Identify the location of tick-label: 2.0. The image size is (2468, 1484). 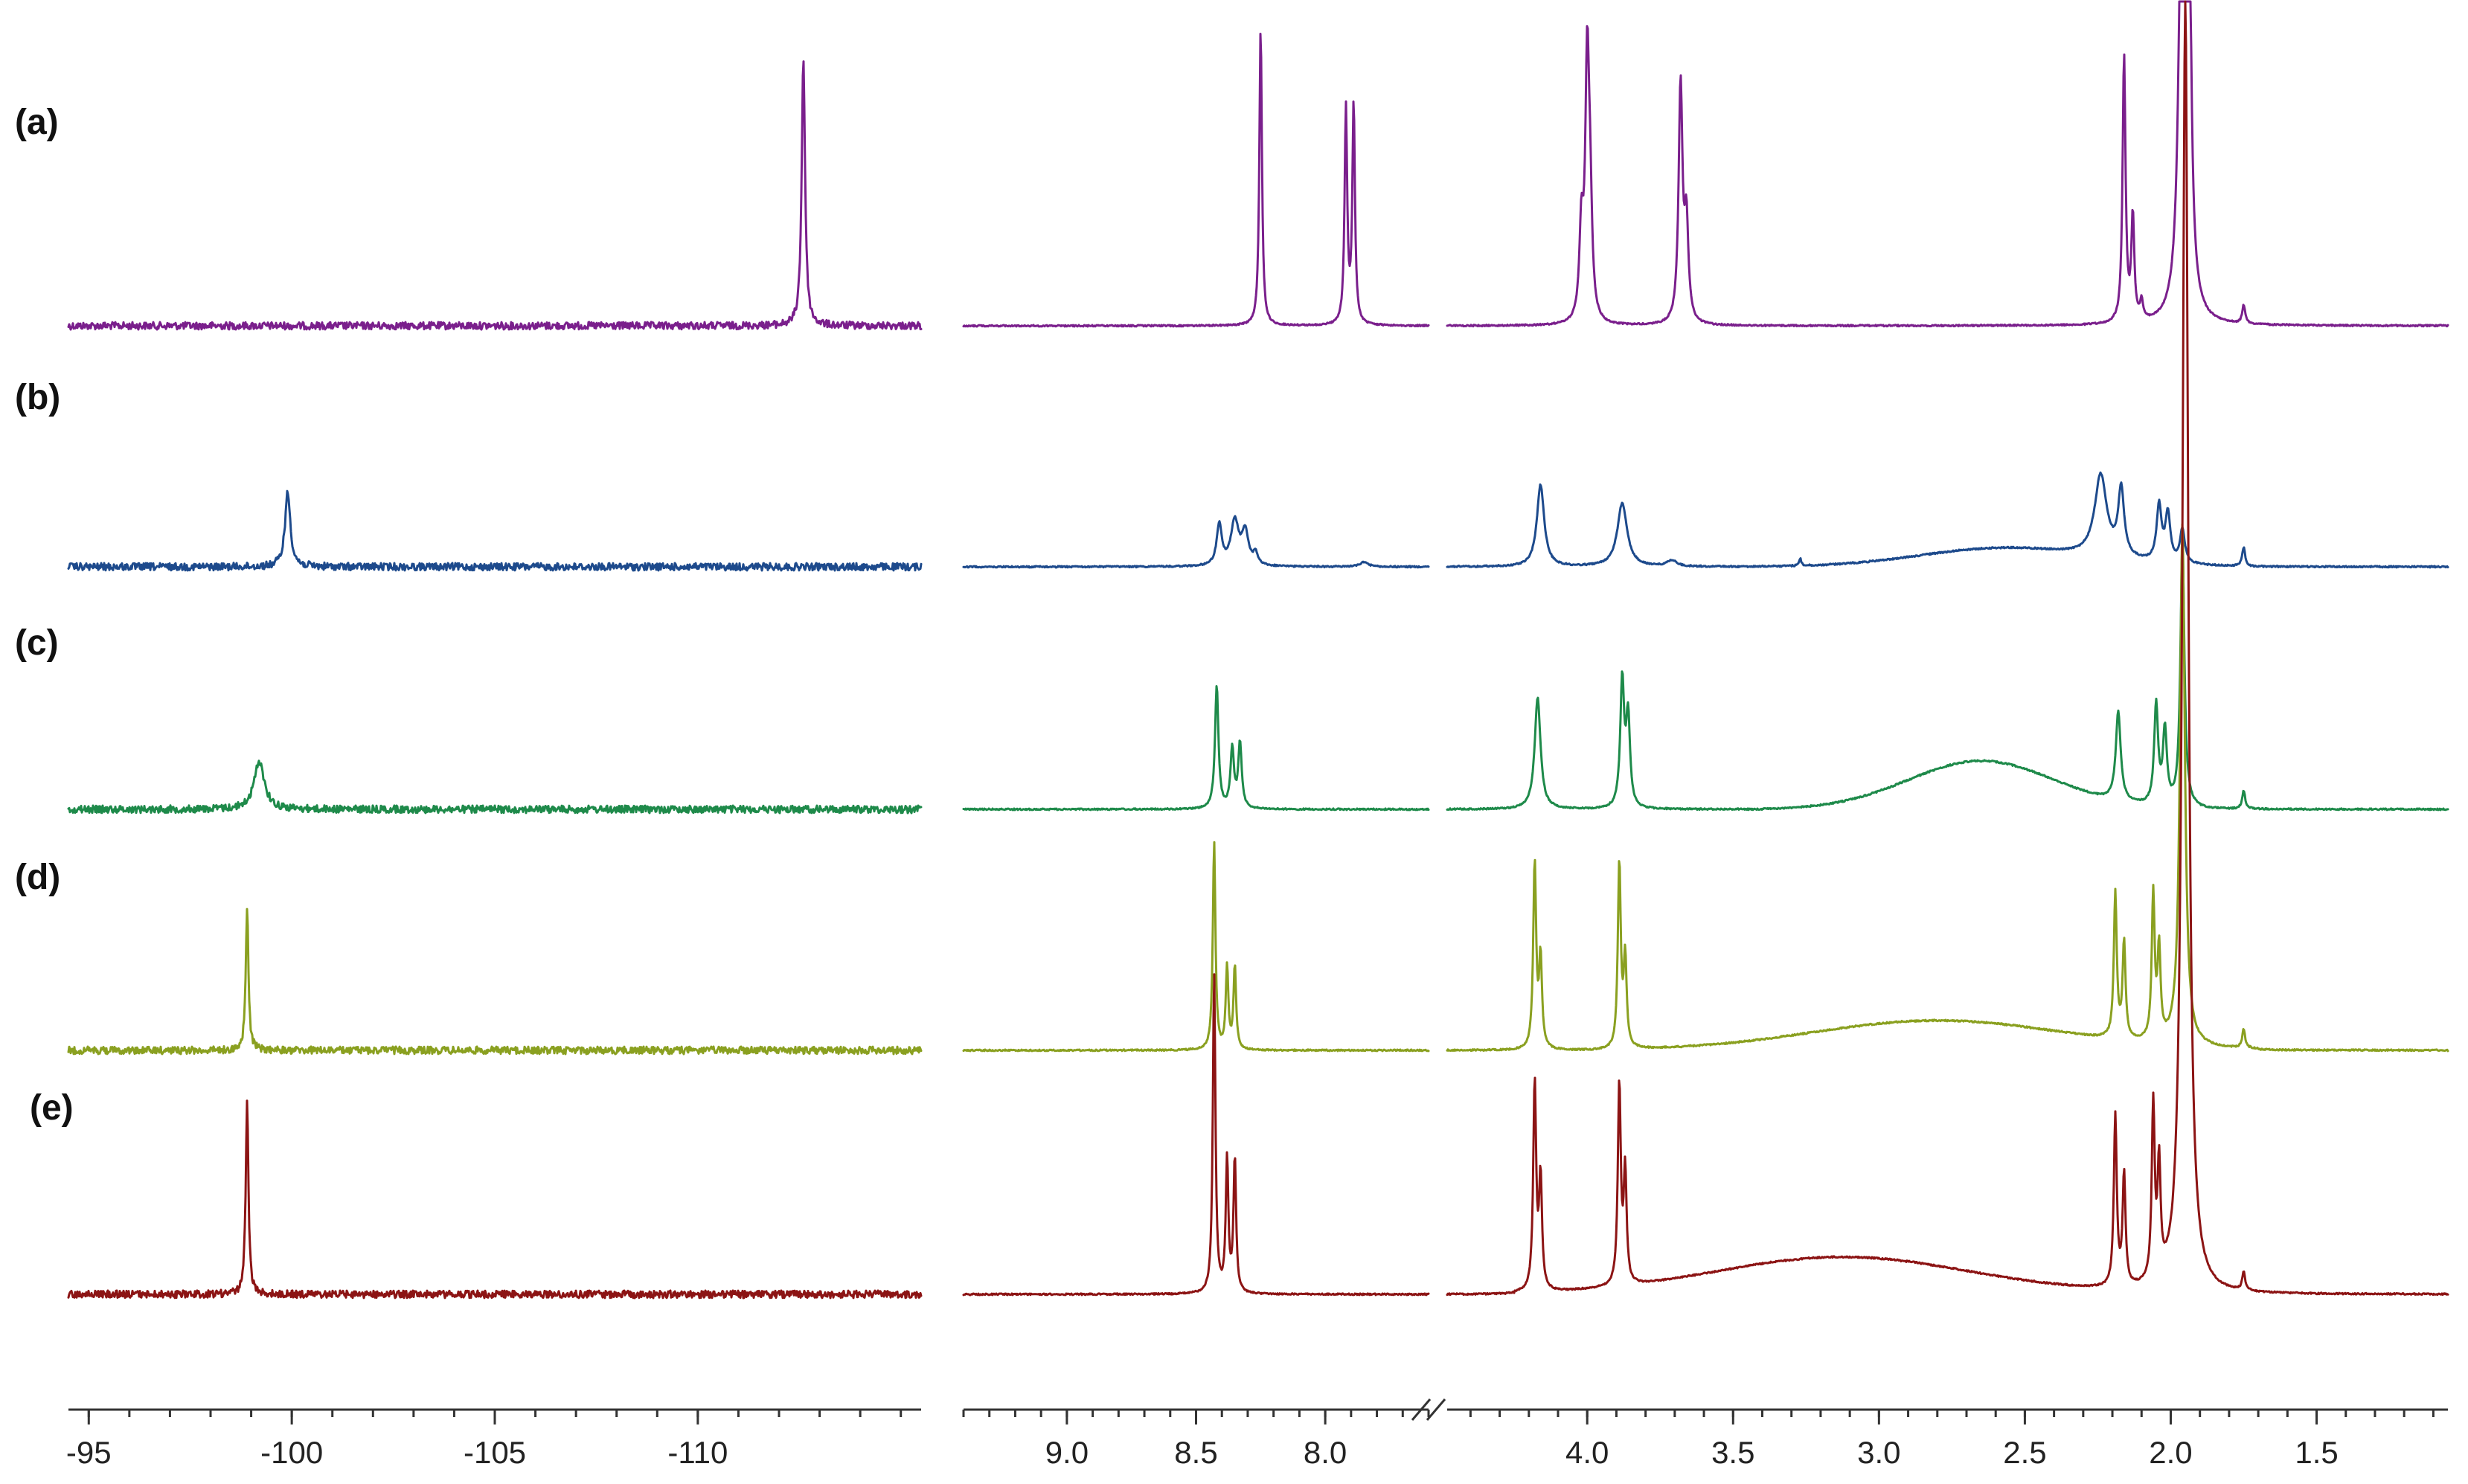
(2170, 1452).